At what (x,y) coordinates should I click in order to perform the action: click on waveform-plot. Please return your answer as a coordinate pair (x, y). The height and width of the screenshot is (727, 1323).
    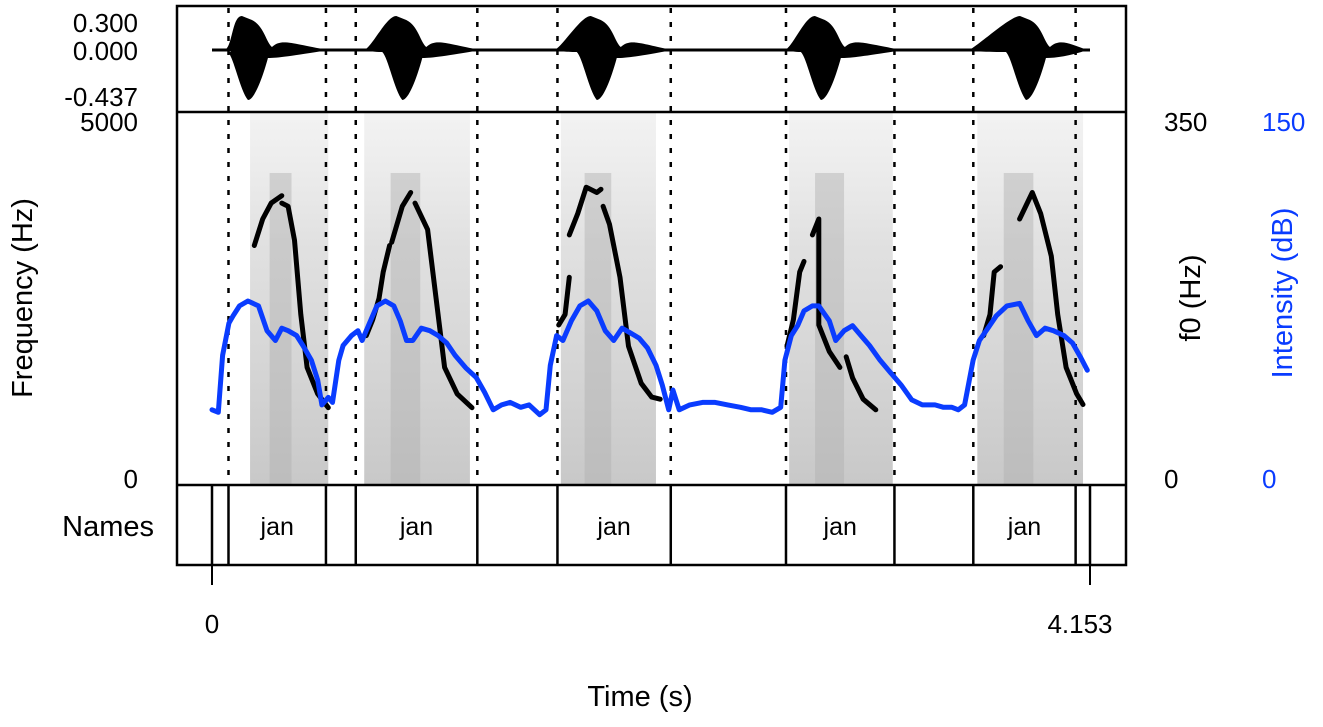
    Looking at the image, I should click on (651, 58).